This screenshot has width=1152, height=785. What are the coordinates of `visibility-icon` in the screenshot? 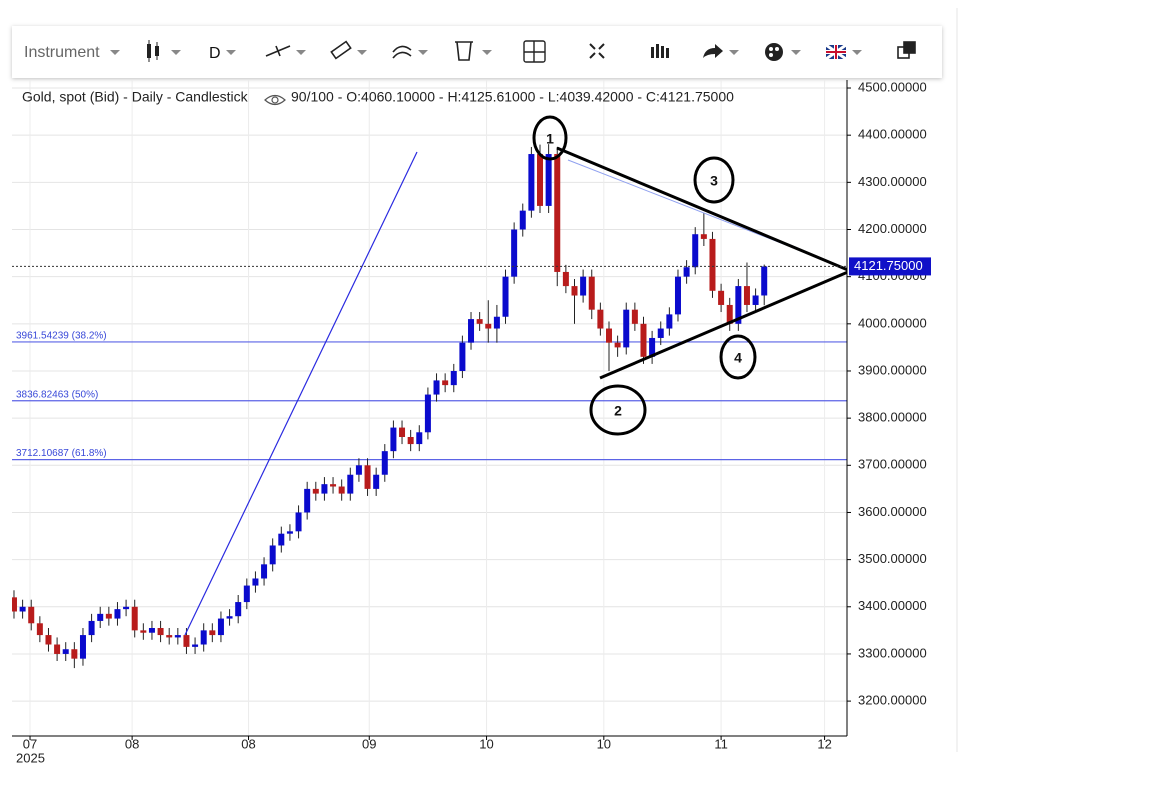 It's located at (275, 100).